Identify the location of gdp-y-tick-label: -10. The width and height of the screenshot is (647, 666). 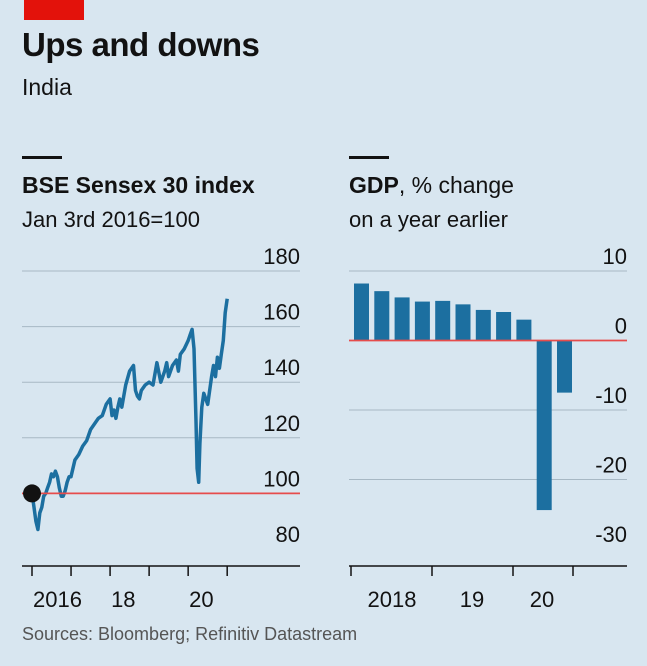
(611, 395).